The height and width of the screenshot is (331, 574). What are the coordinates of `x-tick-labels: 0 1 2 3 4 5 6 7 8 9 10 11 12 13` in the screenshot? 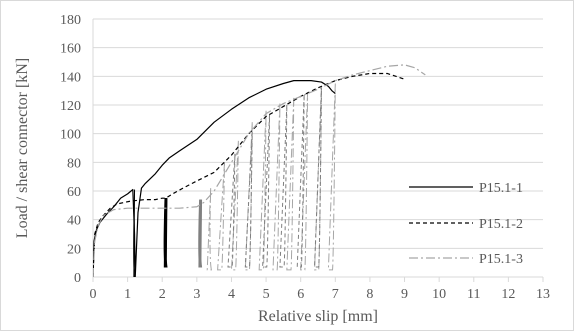 It's located at (320, 294).